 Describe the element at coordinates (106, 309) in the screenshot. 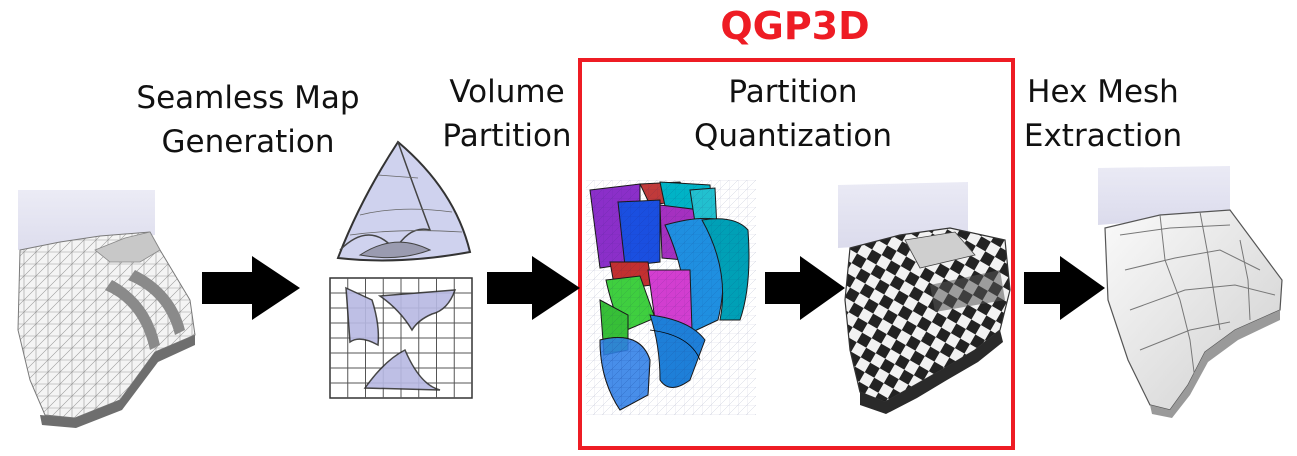

I see `seamless-map-model-image` at that location.